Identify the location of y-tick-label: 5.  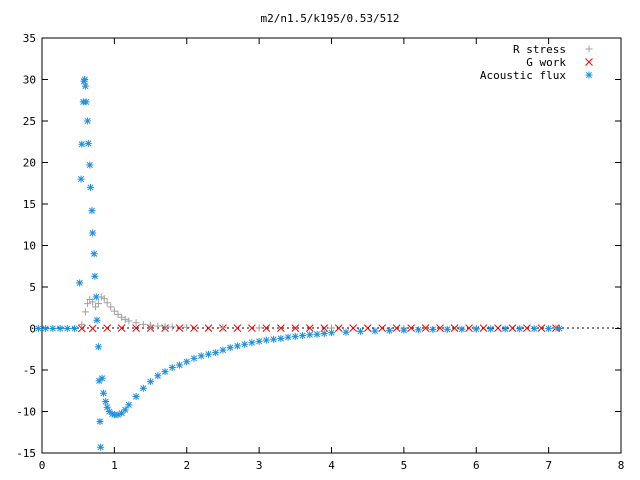
(32, 287).